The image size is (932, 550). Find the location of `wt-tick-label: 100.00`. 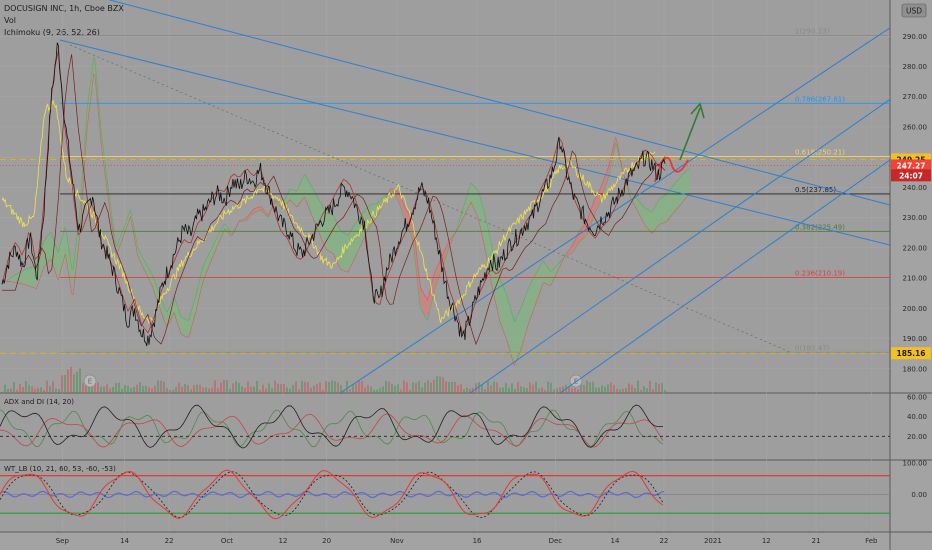

wt-tick-label: 100.00 is located at coordinates (915, 464).